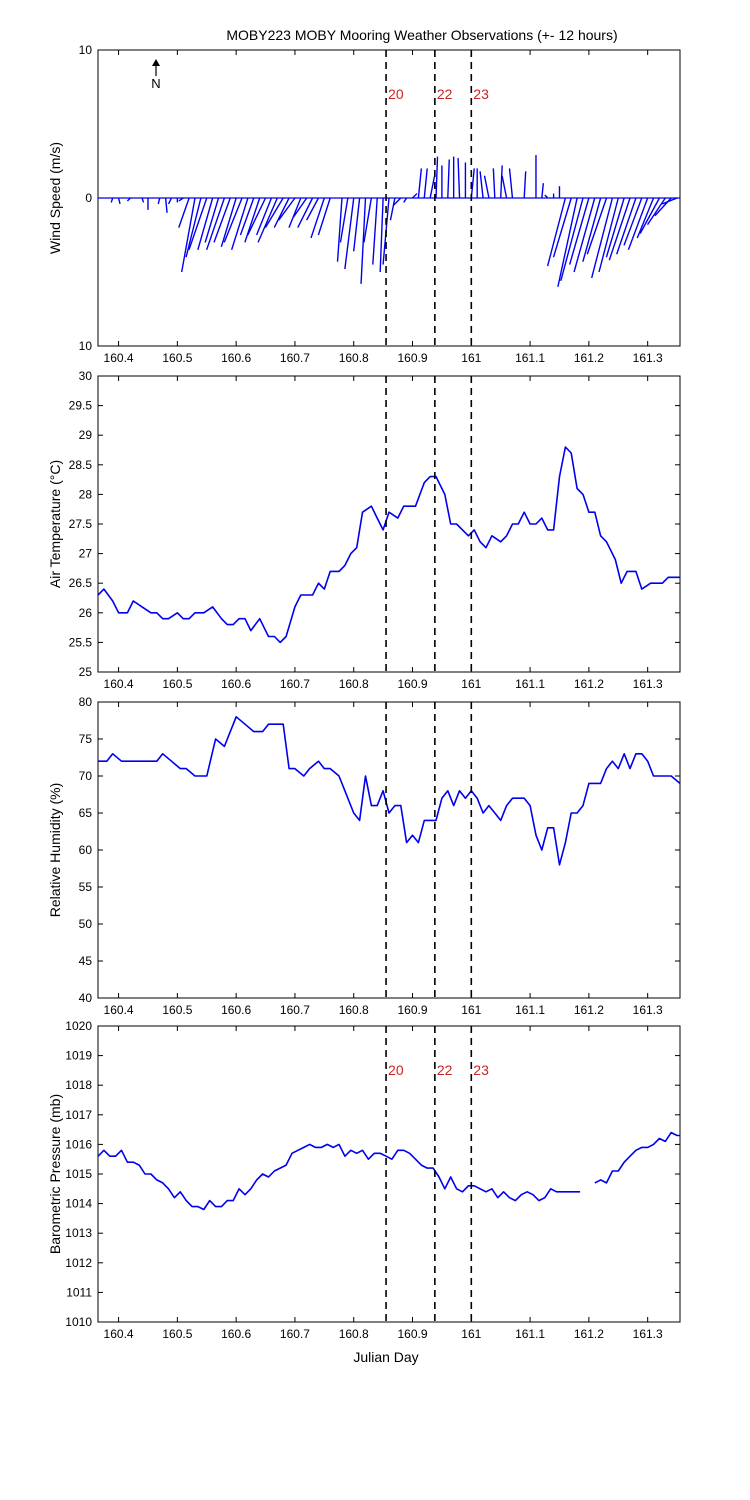  I want to click on y-tick-label: 26, so click(86, 613).